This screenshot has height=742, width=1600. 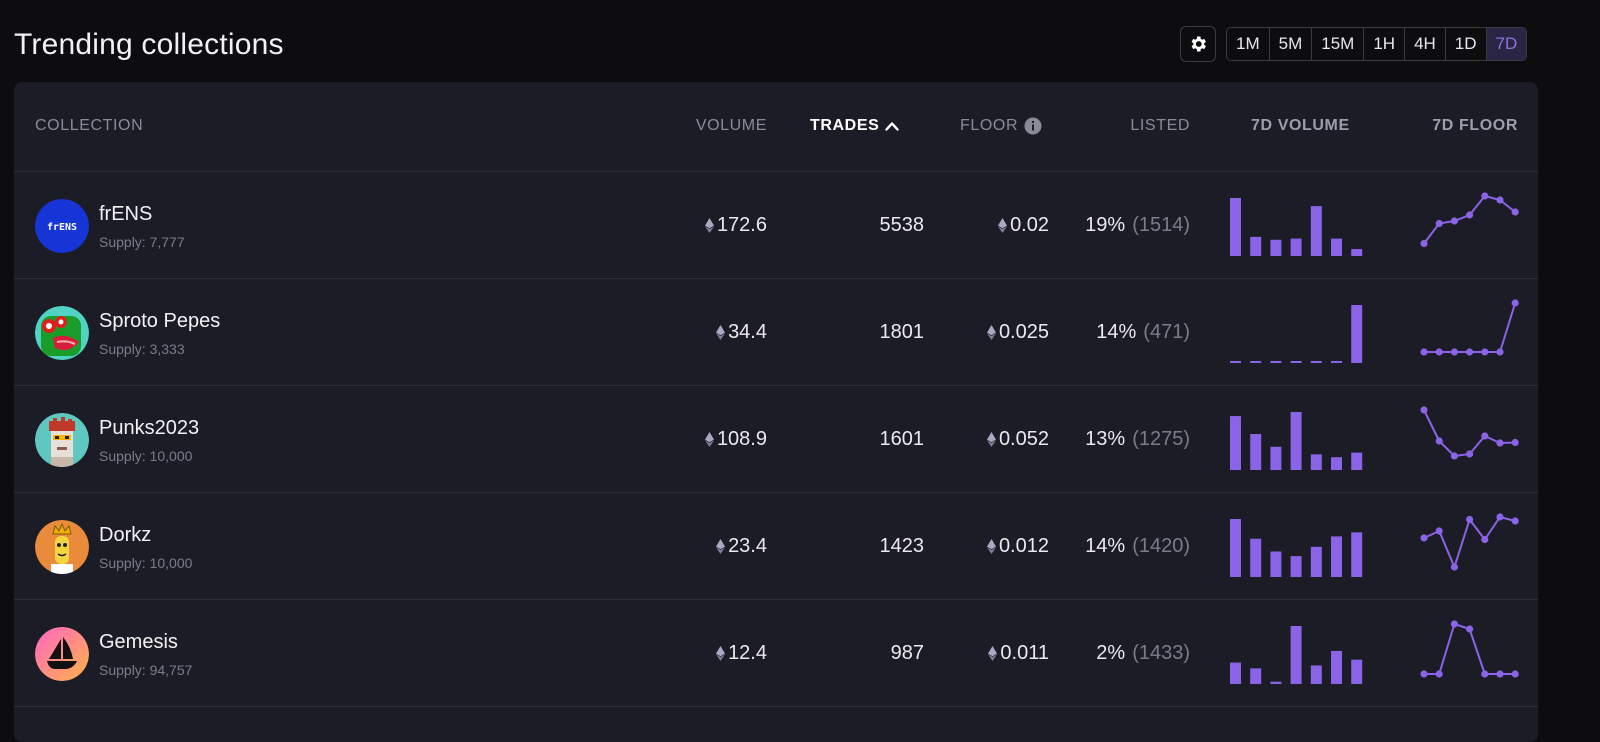 I want to click on collection-avatar: frENS, so click(x=62, y=226).